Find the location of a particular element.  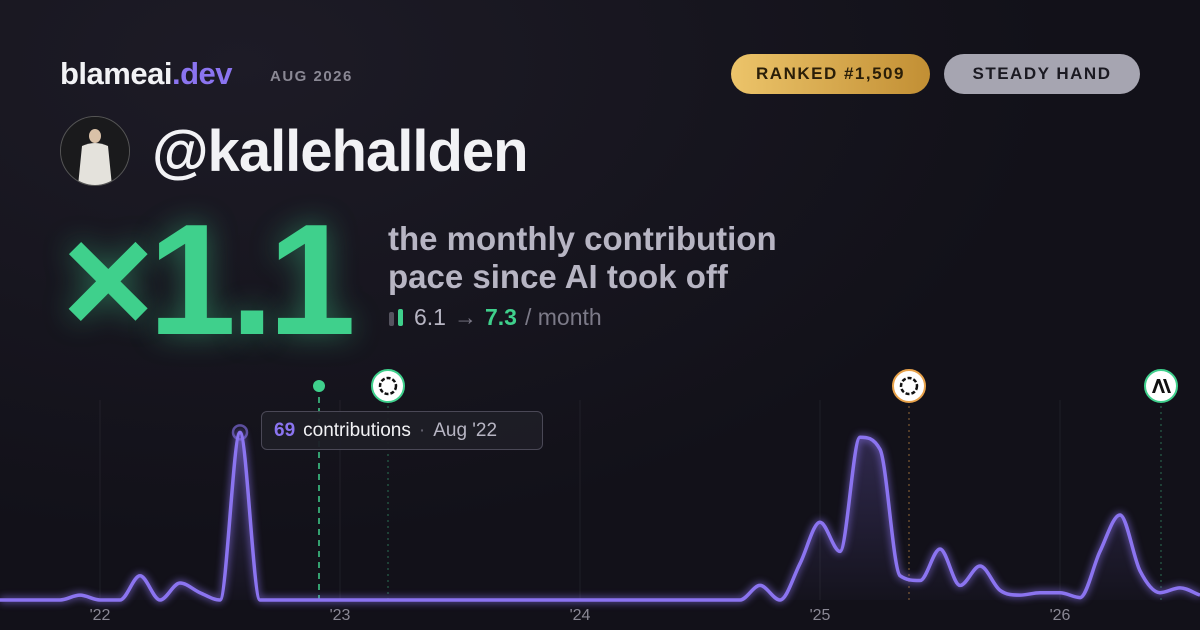

brand-tld: .dev is located at coordinates (202, 73).